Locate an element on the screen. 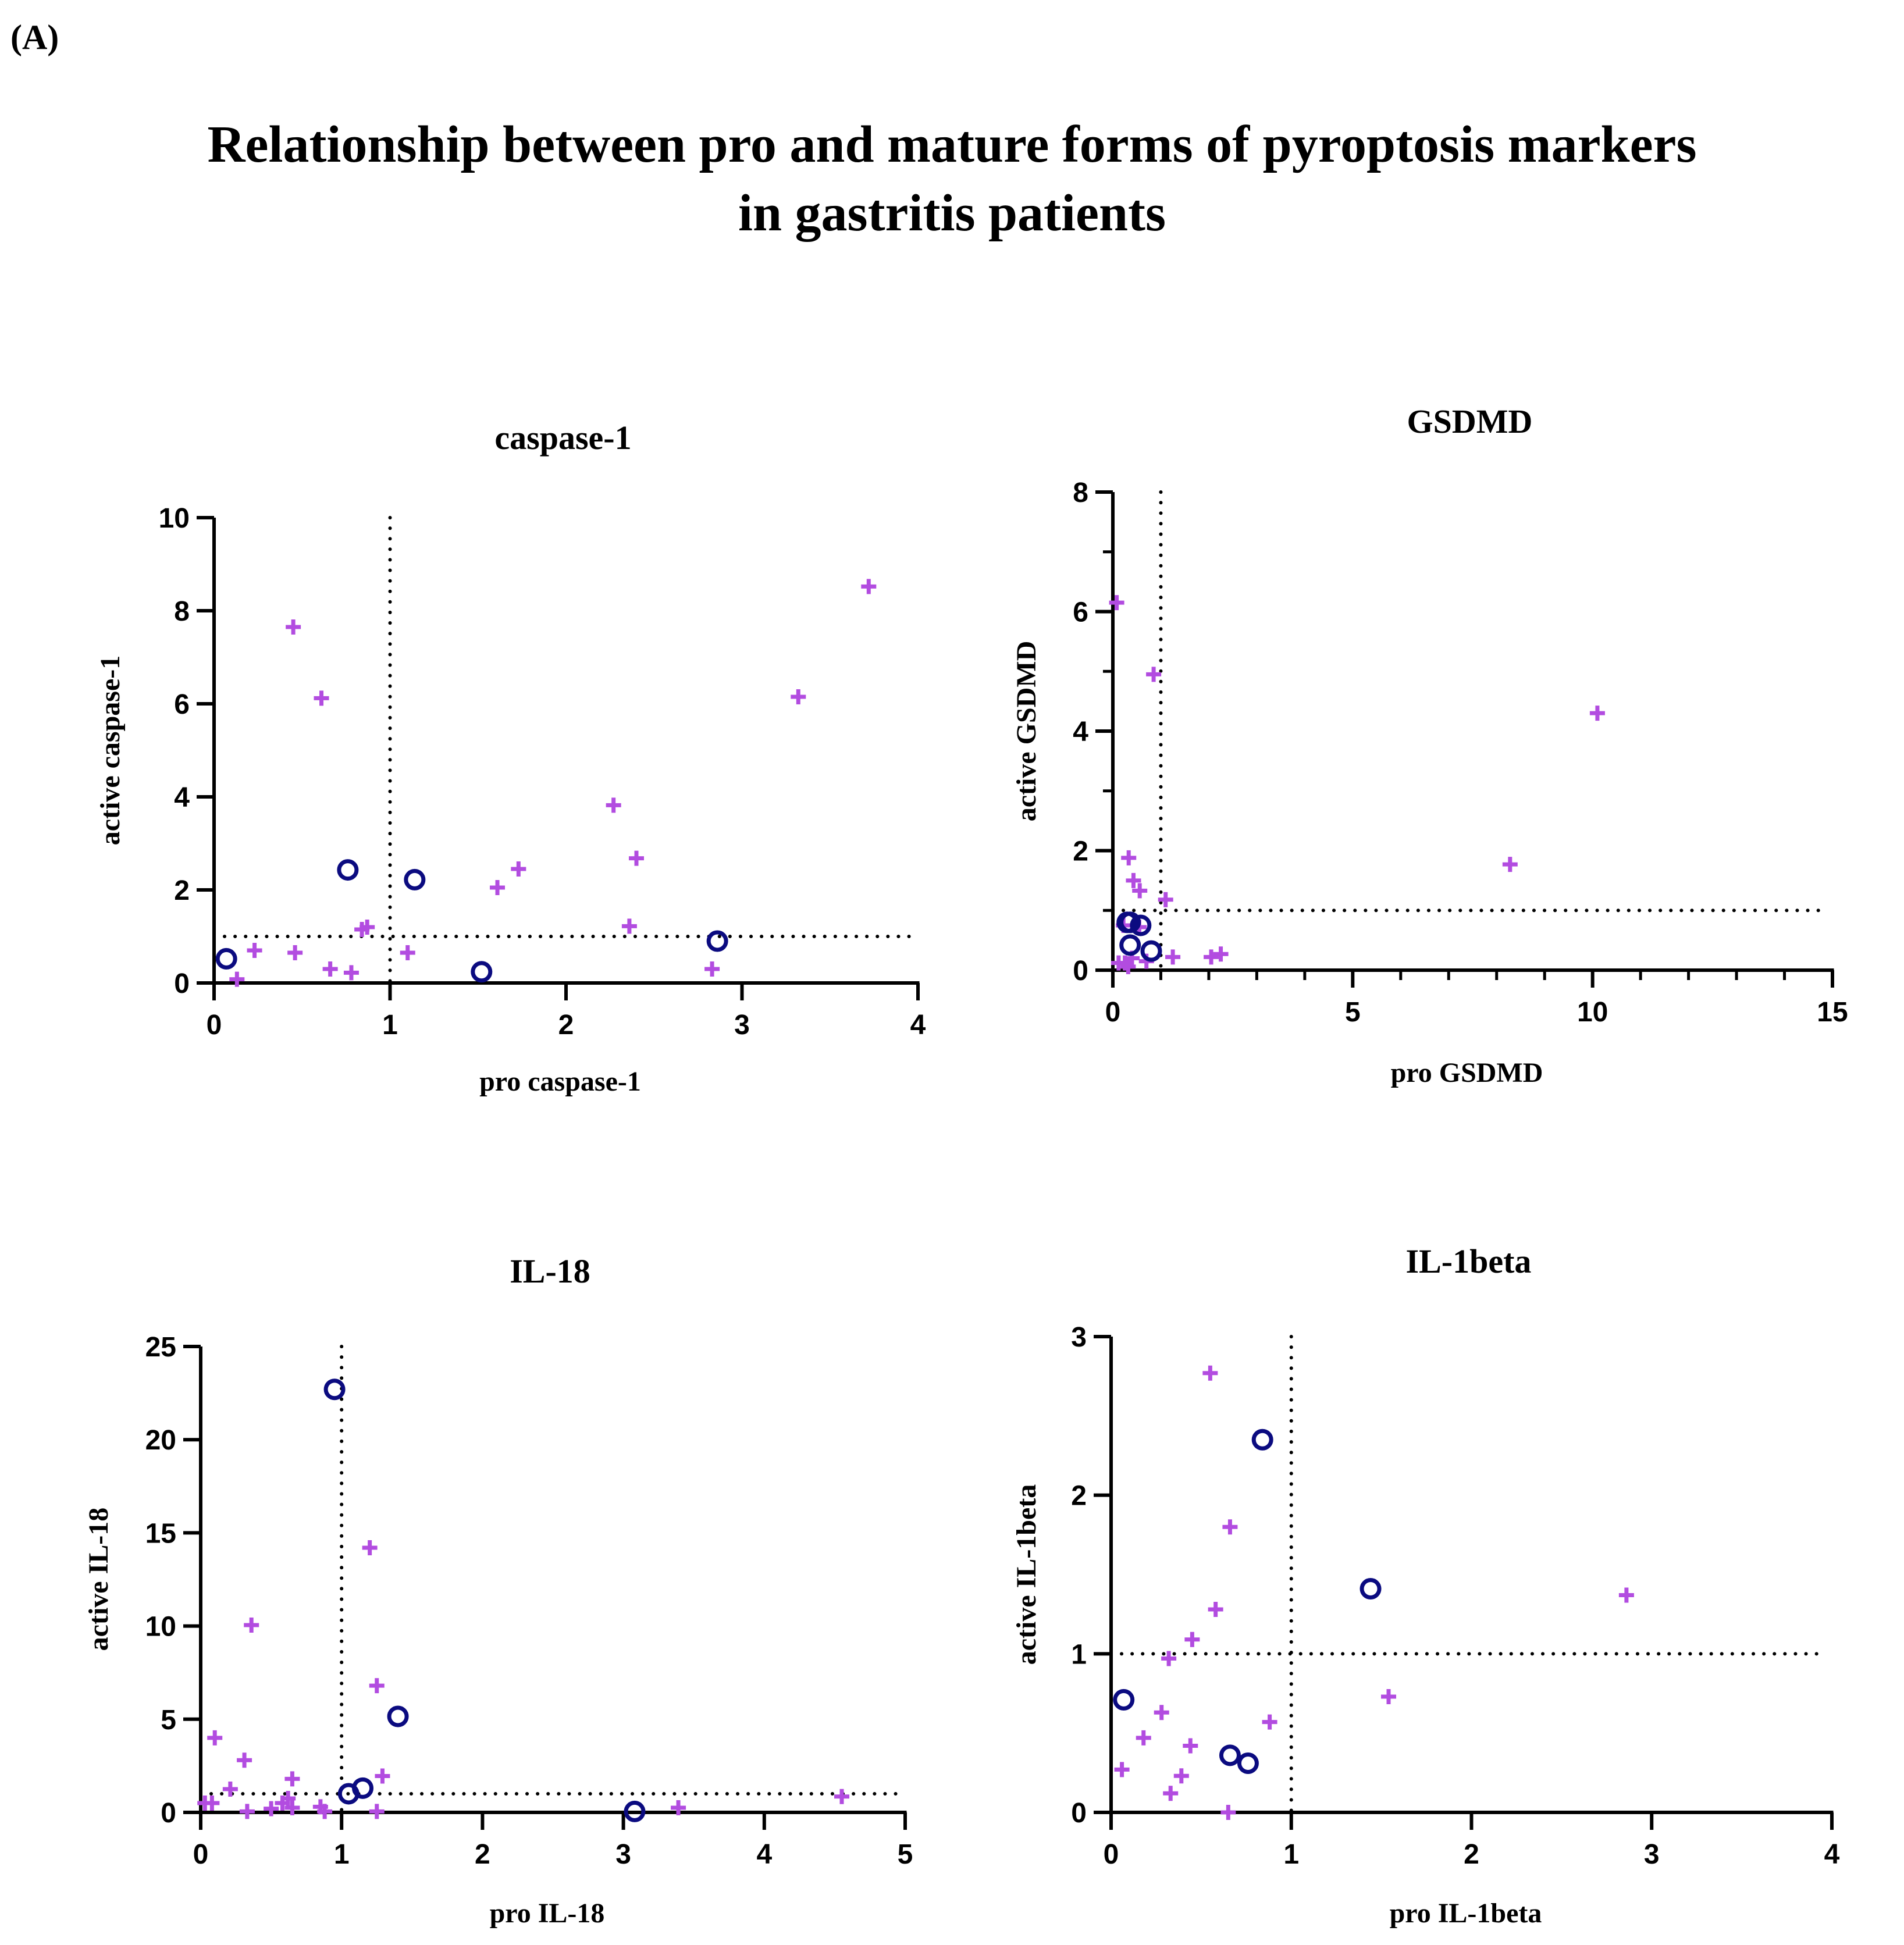 Image resolution: width=1904 pixels, height=1945 pixels. x-tick-label: 1 is located at coordinates (342, 1854).